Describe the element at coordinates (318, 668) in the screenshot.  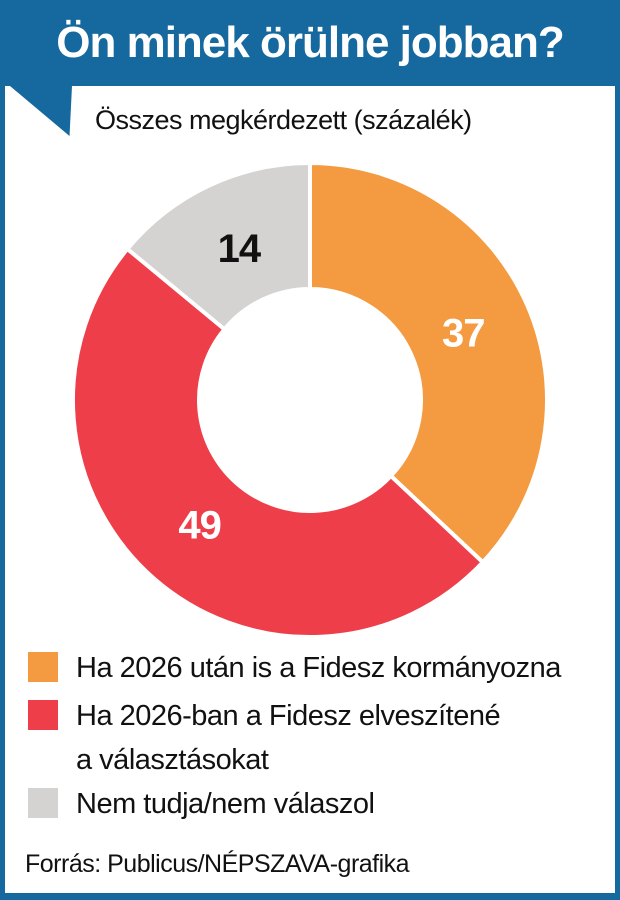
I see `legend-label: Ha 2026 után is a Fidesz kormányozna` at that location.